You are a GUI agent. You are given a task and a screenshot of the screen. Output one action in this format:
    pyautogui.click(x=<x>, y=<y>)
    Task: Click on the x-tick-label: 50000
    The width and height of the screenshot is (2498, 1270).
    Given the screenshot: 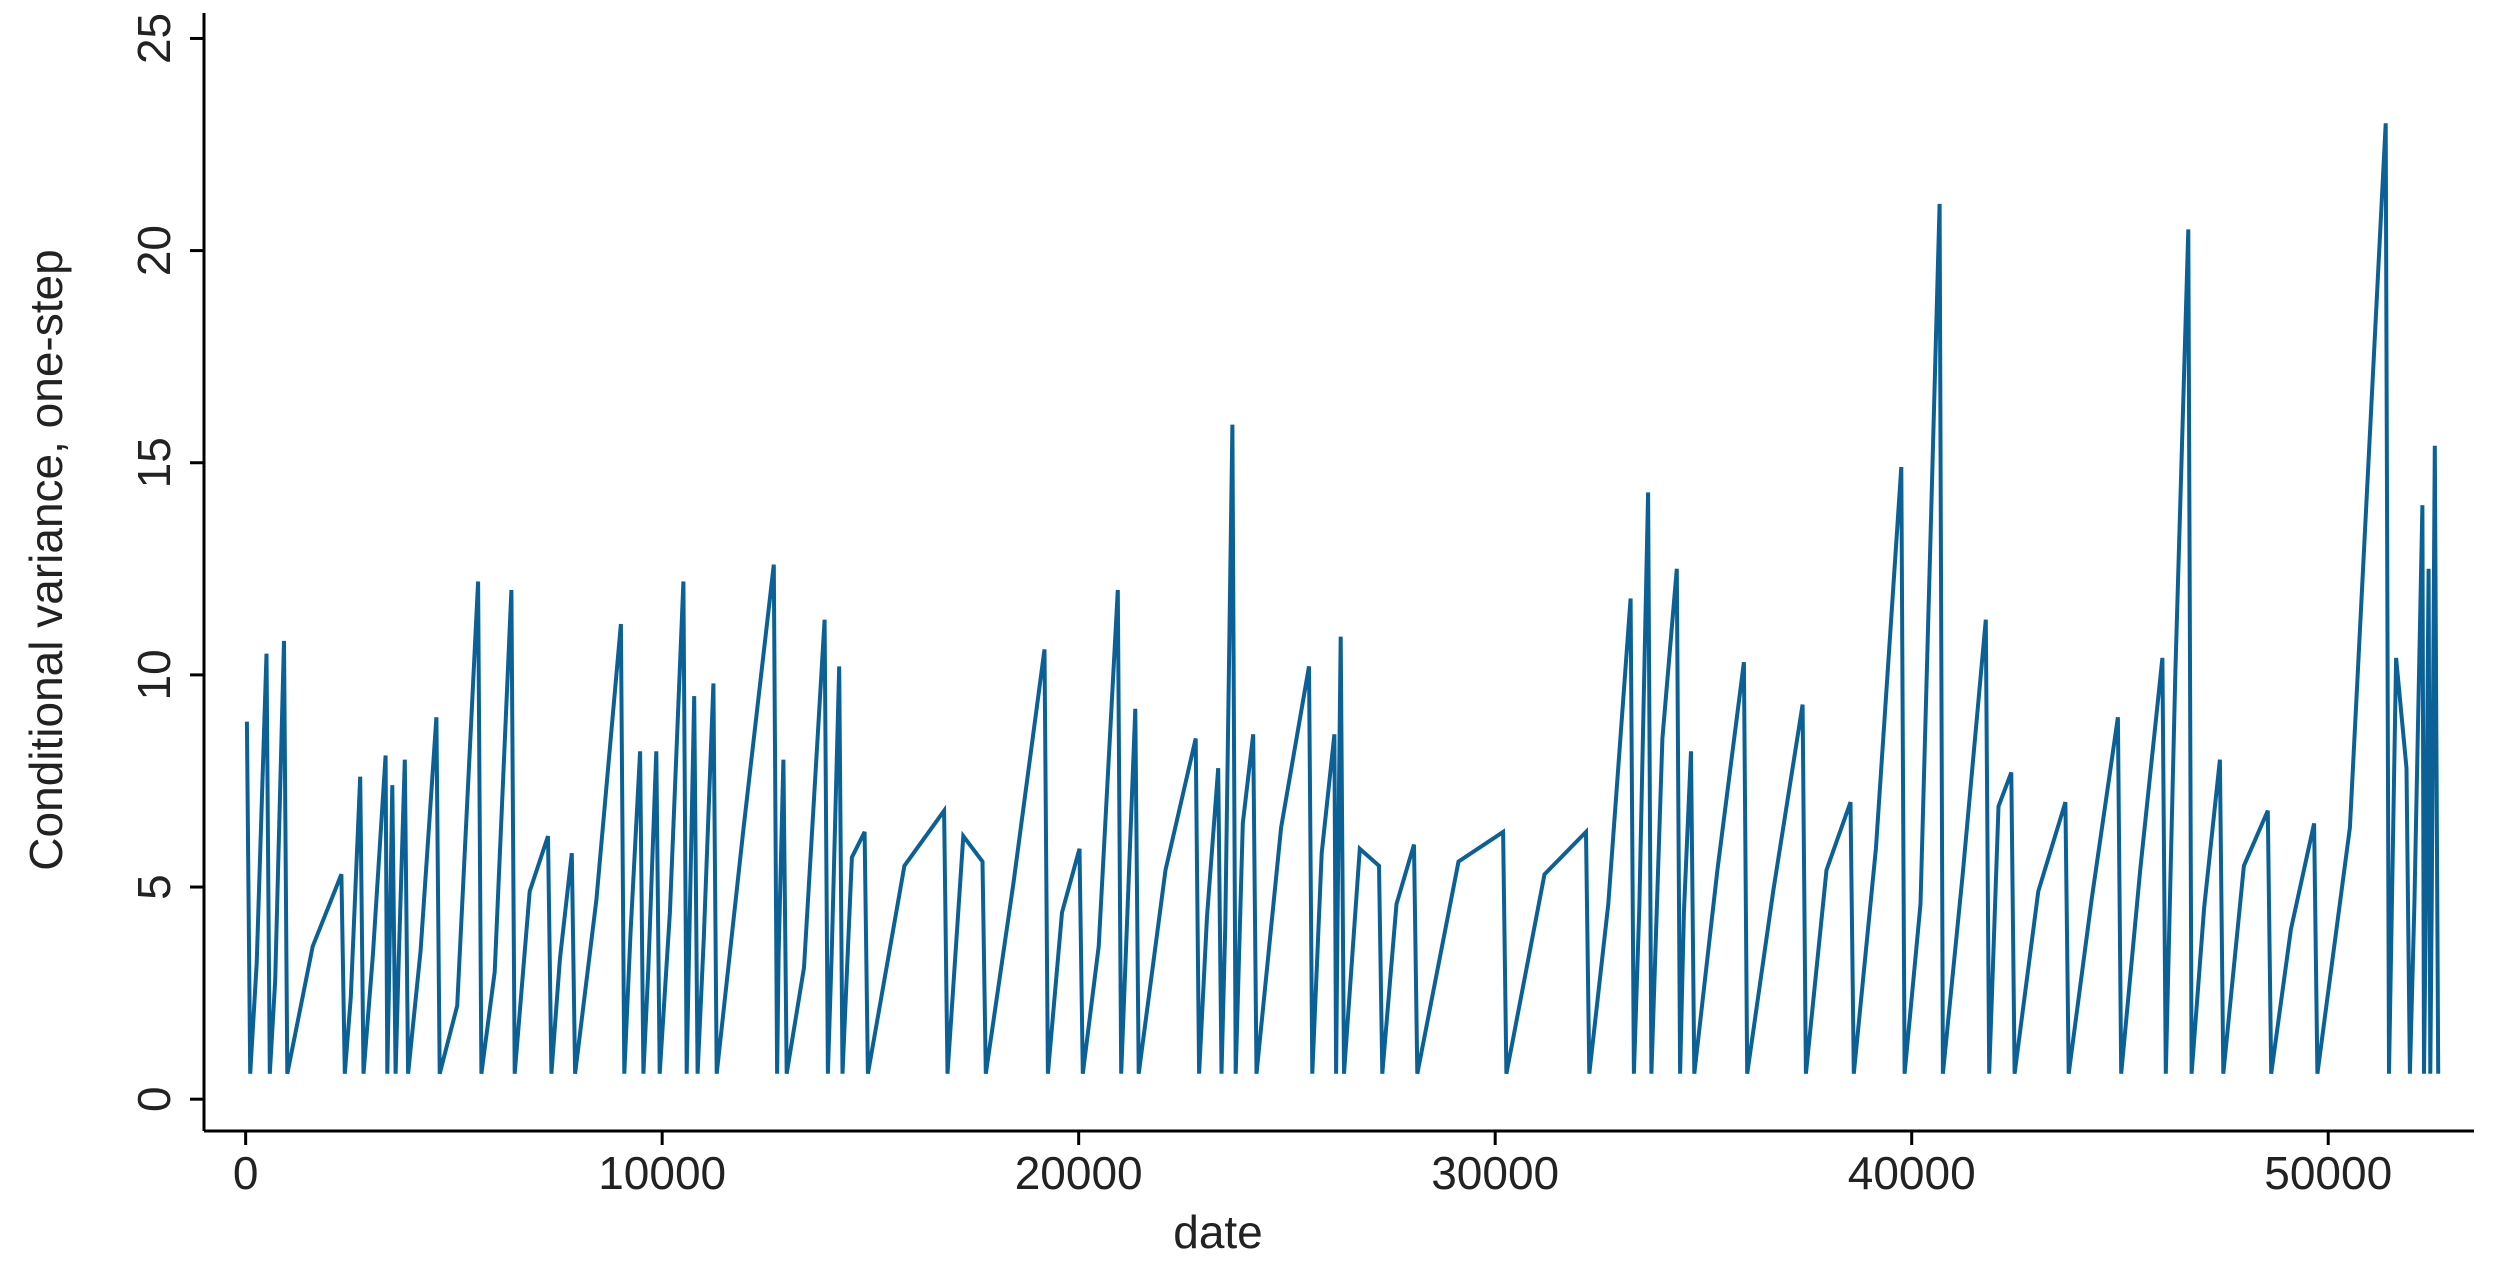 What is the action you would take?
    pyautogui.click(x=2328, y=1173)
    